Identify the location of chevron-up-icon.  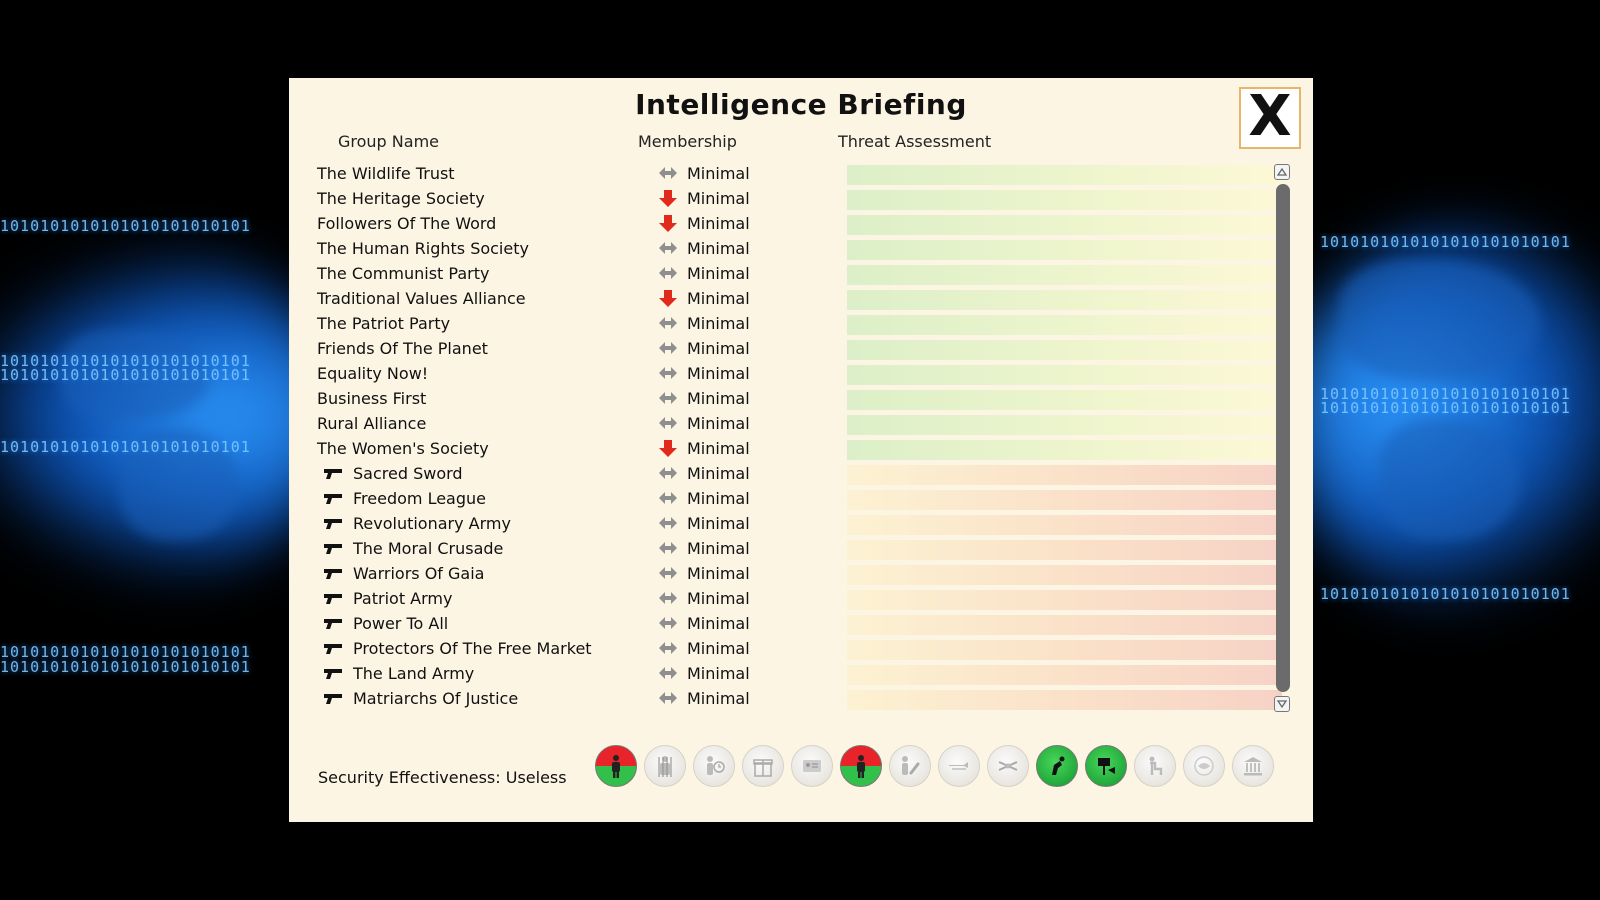
(1282, 171).